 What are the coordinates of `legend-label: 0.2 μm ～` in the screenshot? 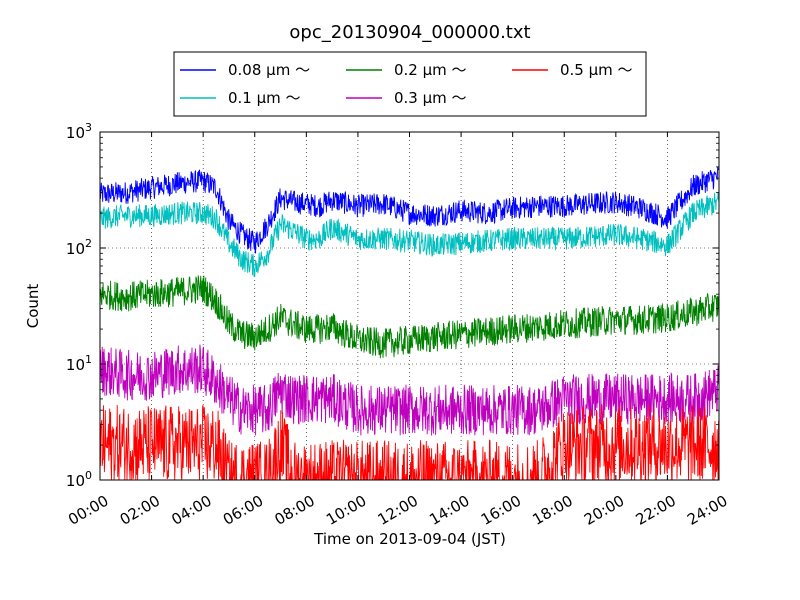 It's located at (430, 70).